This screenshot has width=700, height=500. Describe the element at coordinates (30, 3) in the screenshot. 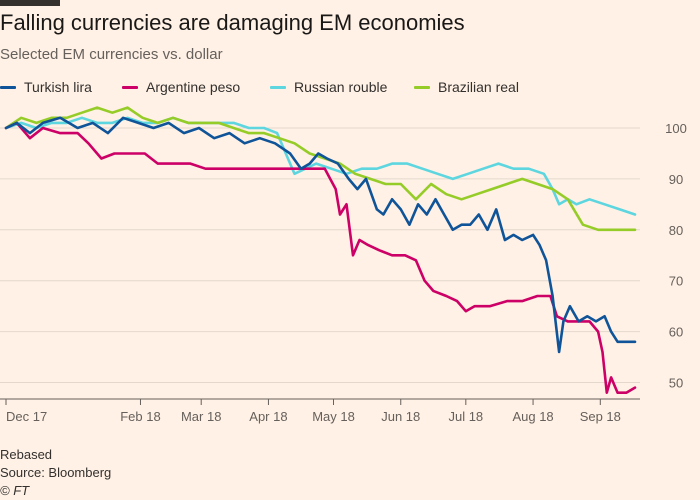

I see `ft-topbar` at that location.